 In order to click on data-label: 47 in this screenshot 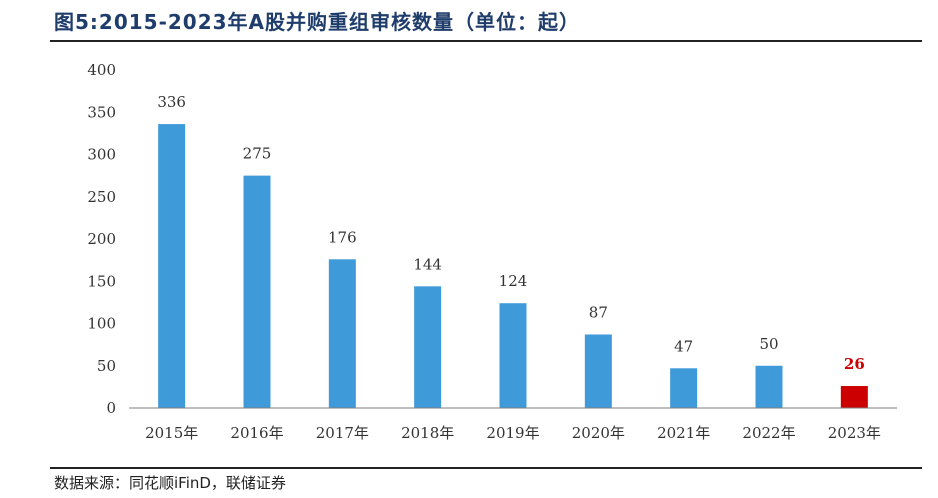, I will do `click(683, 346)`.